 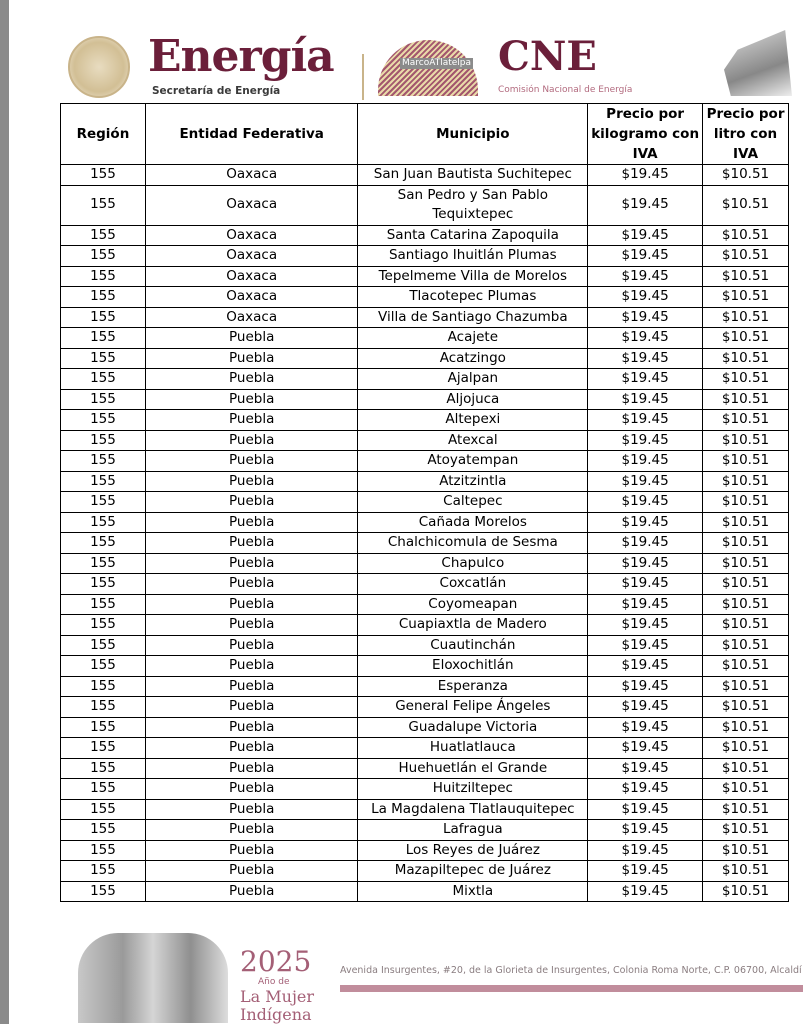 I want to click on cell-municipio: Coyomeapan, so click(x=473, y=604).